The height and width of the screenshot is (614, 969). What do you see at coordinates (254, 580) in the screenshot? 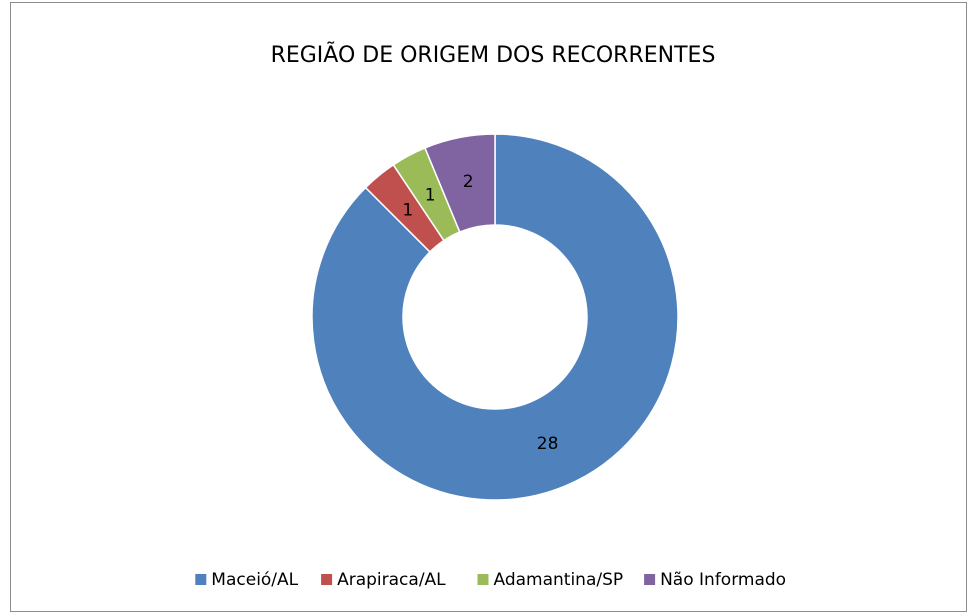
I see `legend-label: Maceió/AL` at bounding box center [254, 580].